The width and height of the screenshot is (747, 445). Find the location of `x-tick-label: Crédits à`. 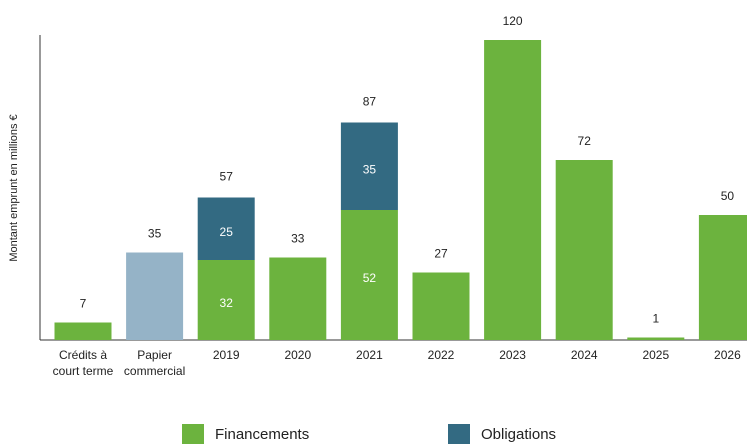

x-tick-label: Crédits à is located at coordinates (83, 355).